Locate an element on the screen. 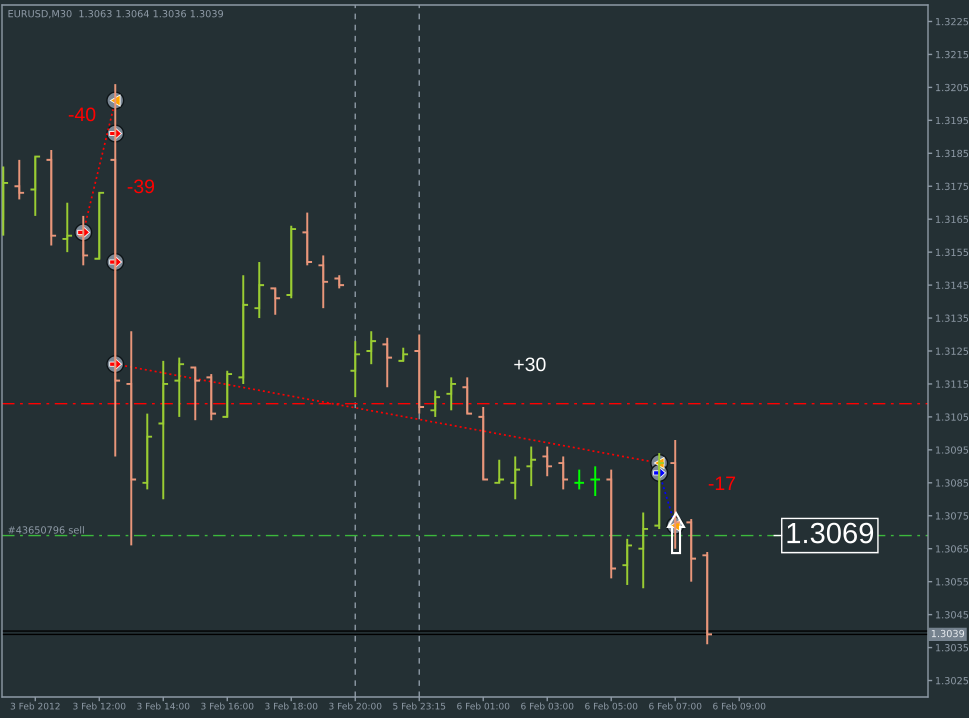 The width and height of the screenshot is (969, 718). y-tick-label: 1.3095 is located at coordinates (952, 450).